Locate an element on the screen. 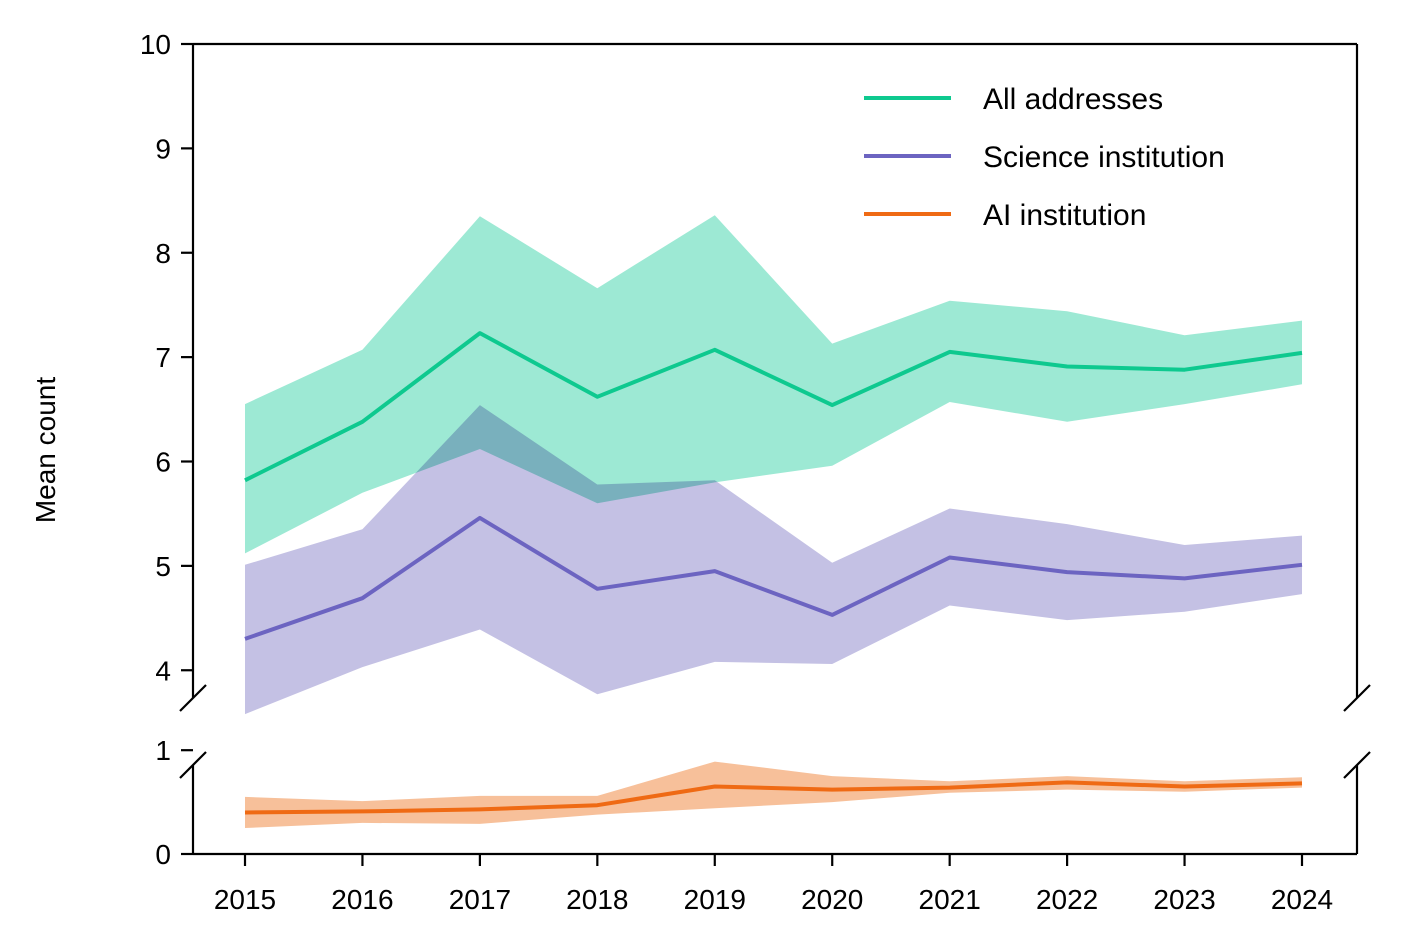 This screenshot has height=950, width=1401. upper-ytick-label-2: 6 is located at coordinates (163, 462).